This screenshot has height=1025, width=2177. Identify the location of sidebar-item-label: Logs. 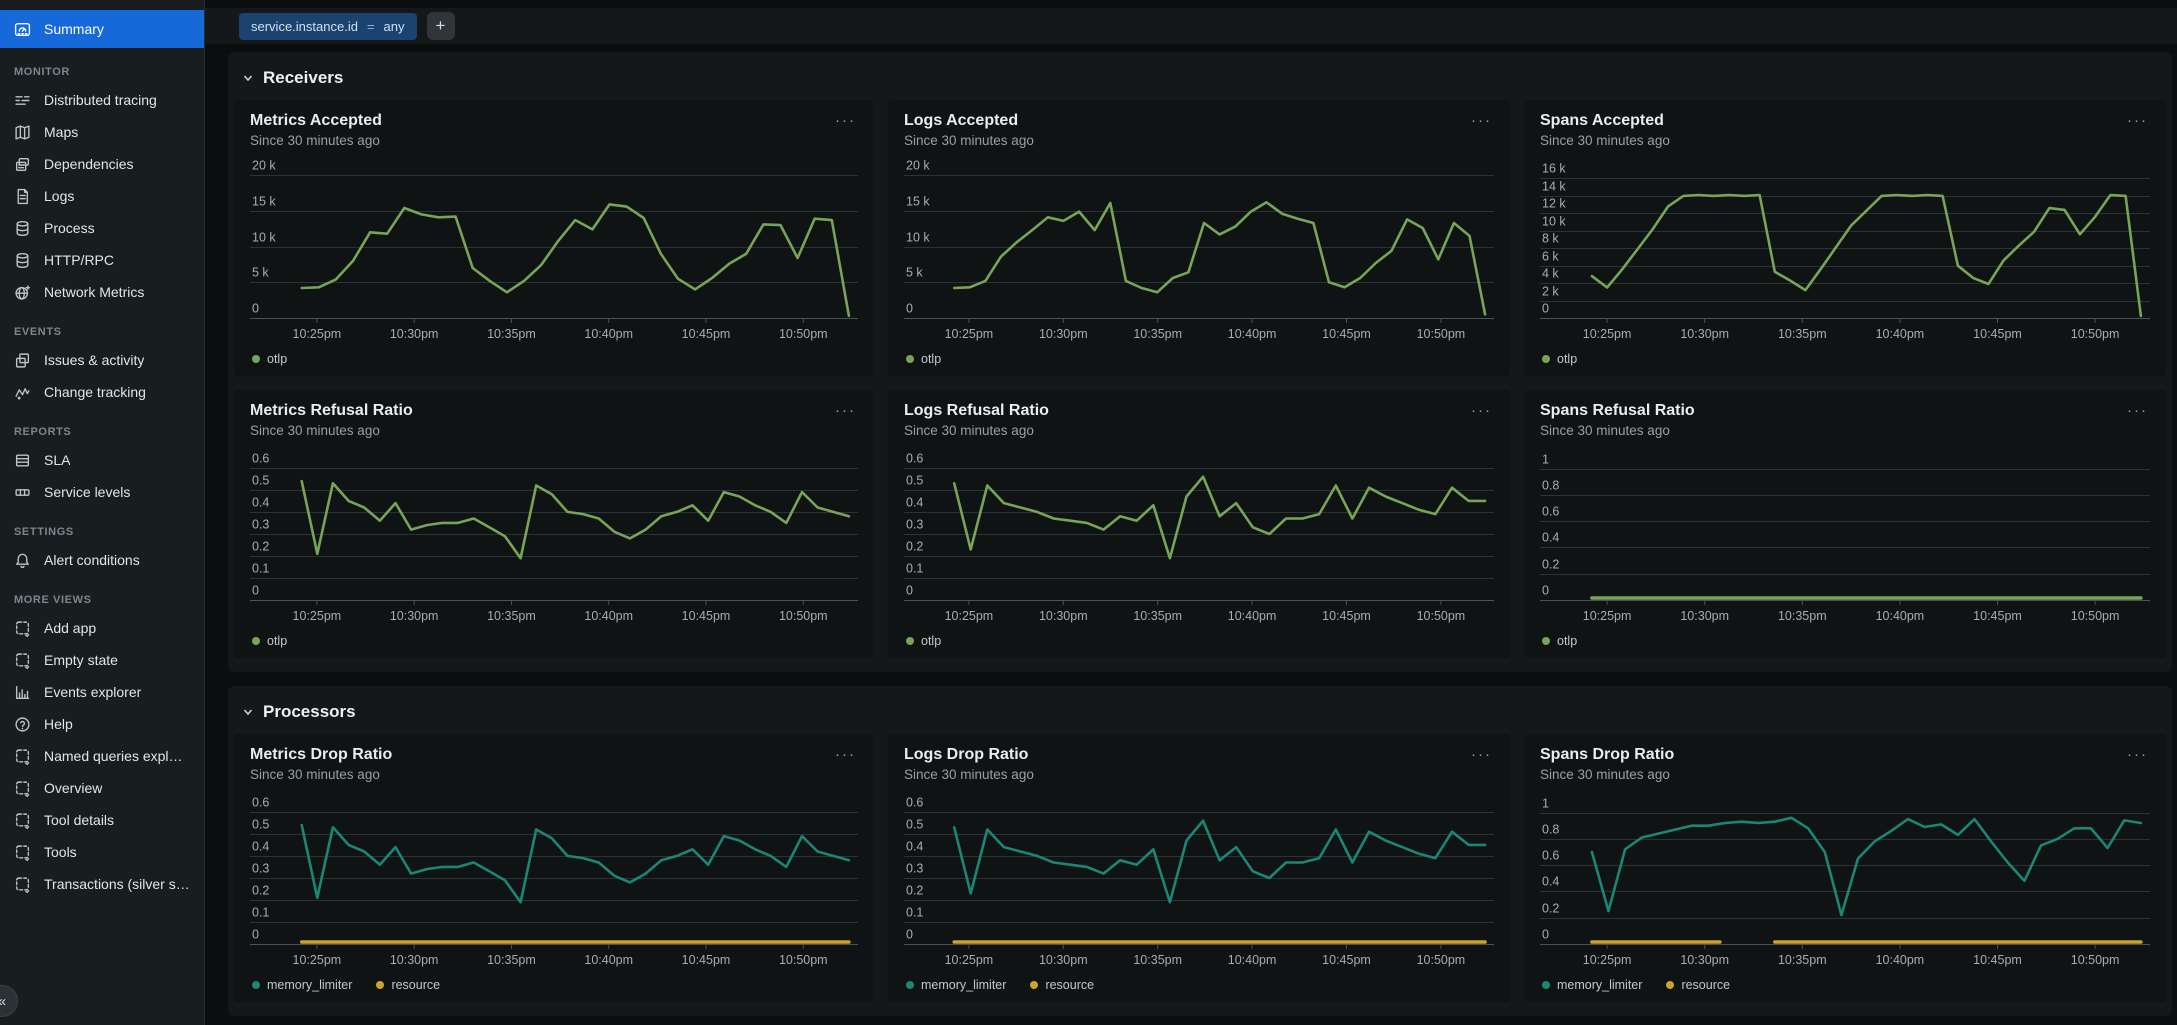
(59, 196).